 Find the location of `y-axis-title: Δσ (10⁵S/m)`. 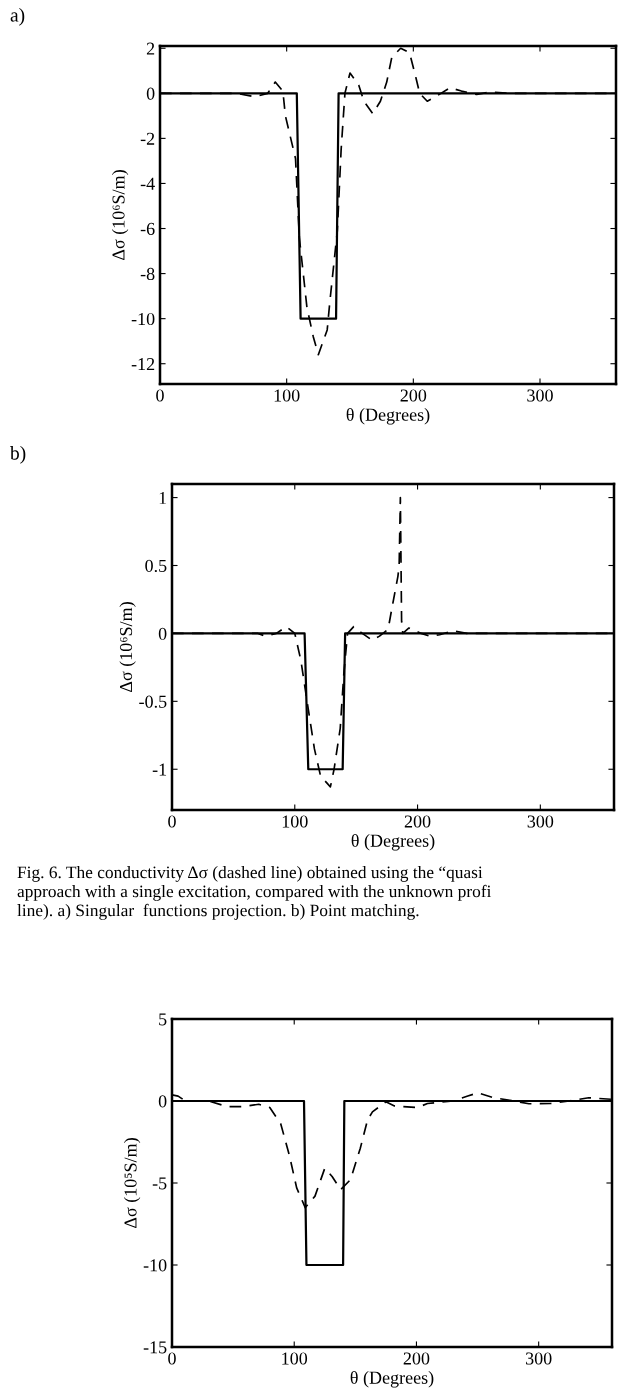

y-axis-title: Δσ (10⁵S/m) is located at coordinates (132, 1183).